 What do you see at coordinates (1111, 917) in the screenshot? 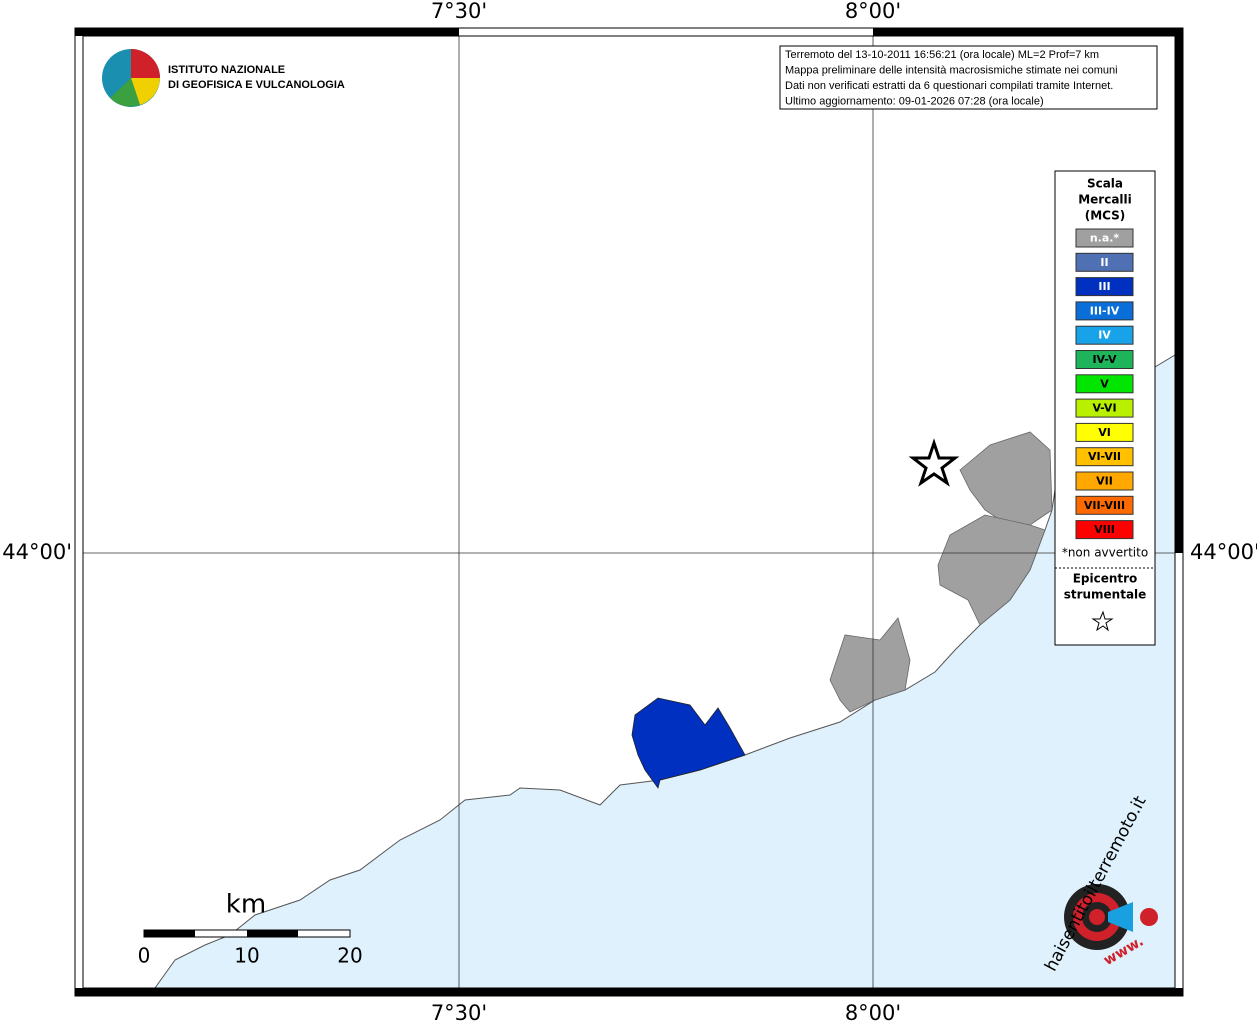
I see `badge-logo` at bounding box center [1111, 917].